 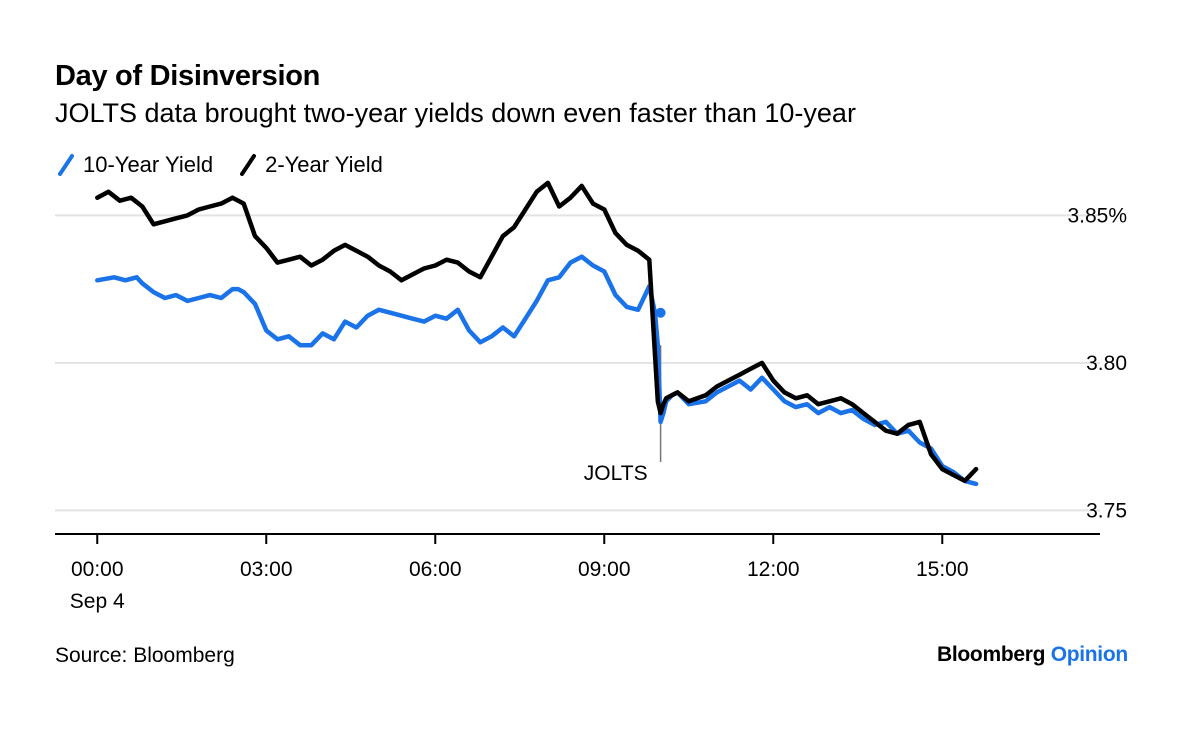 What do you see at coordinates (1106, 363) in the screenshot?
I see `y-tick-label-1: 3.80` at bounding box center [1106, 363].